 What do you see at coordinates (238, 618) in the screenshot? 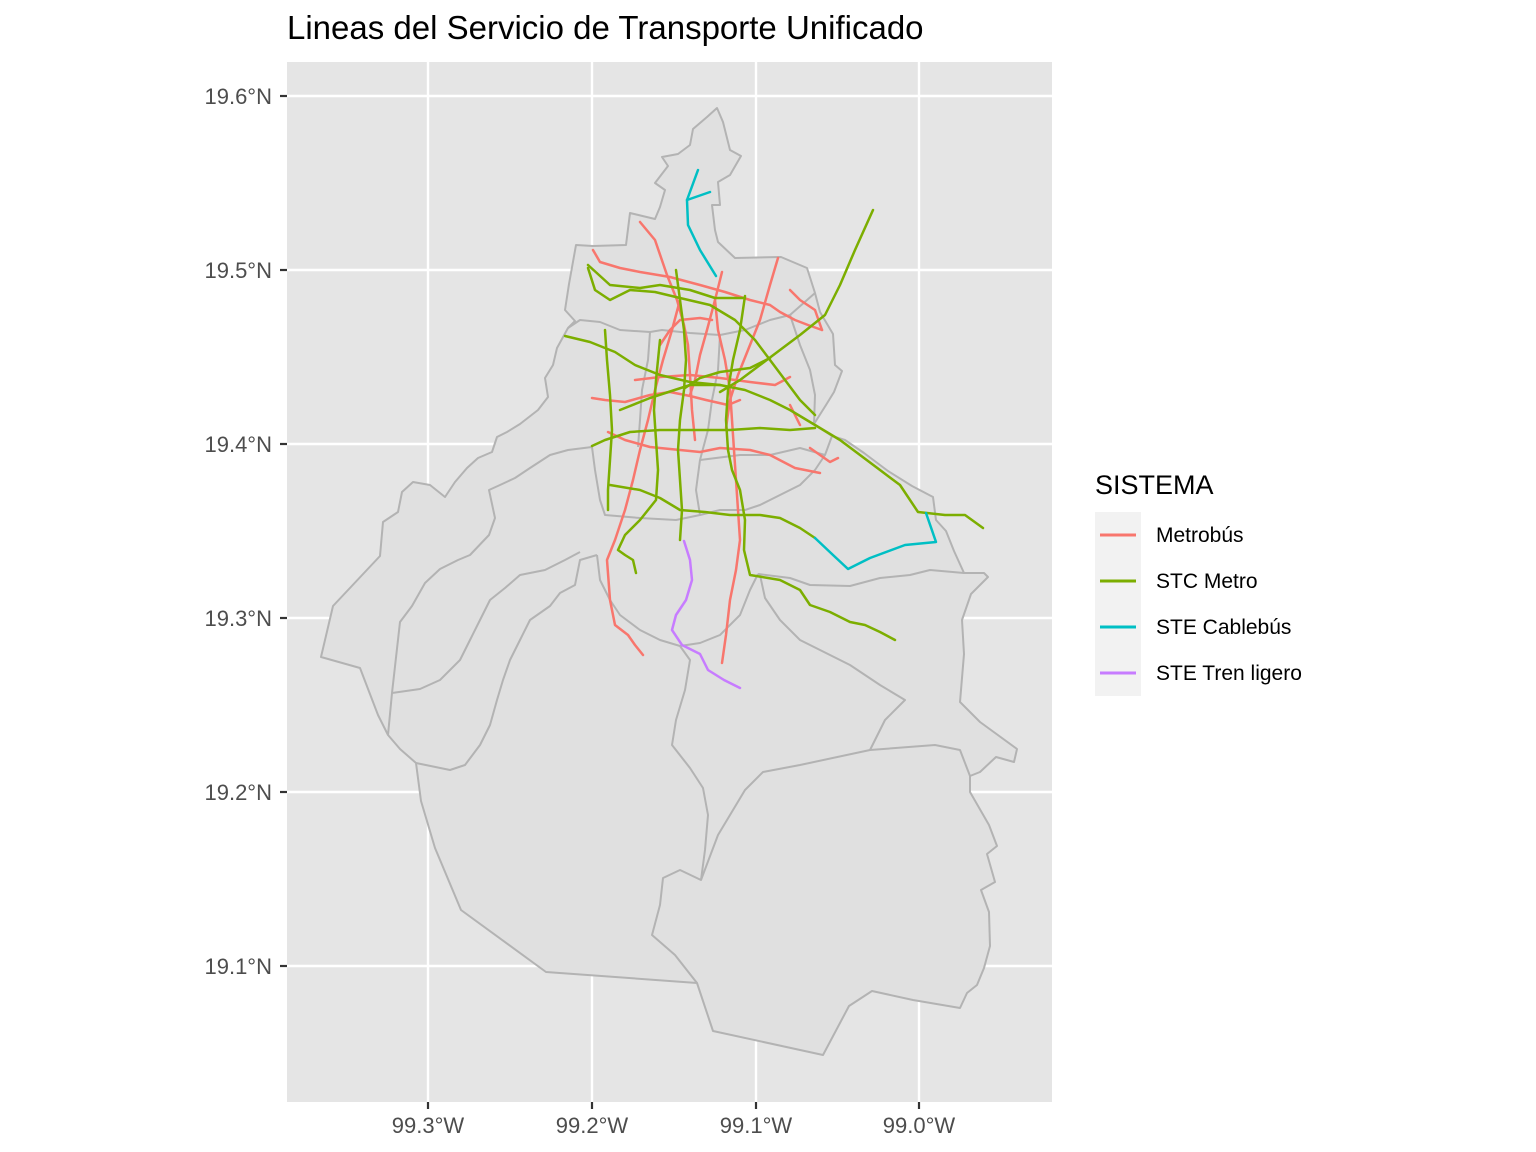
I see `y-tick-label-4: 19.3°N` at bounding box center [238, 618].